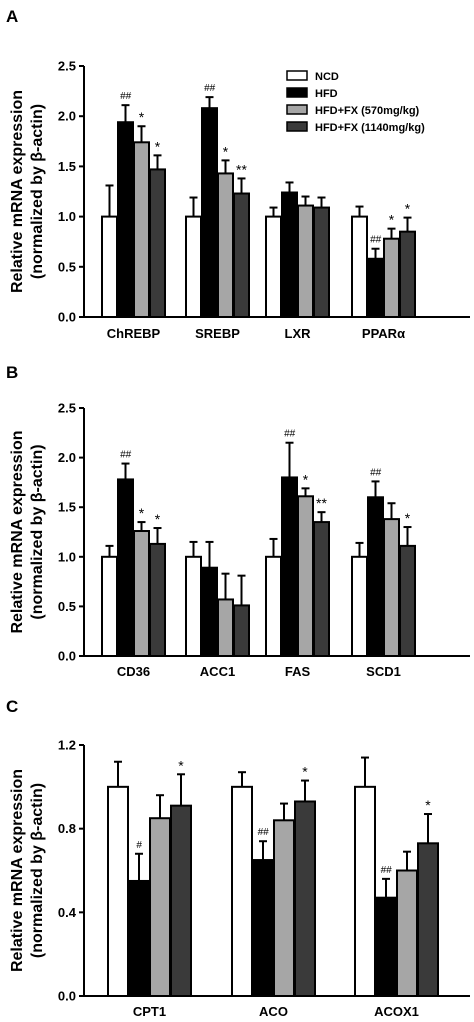 The image size is (474, 1022). I want to click on legend-label: HFD+FX (1140mg/kg), so click(370, 128).